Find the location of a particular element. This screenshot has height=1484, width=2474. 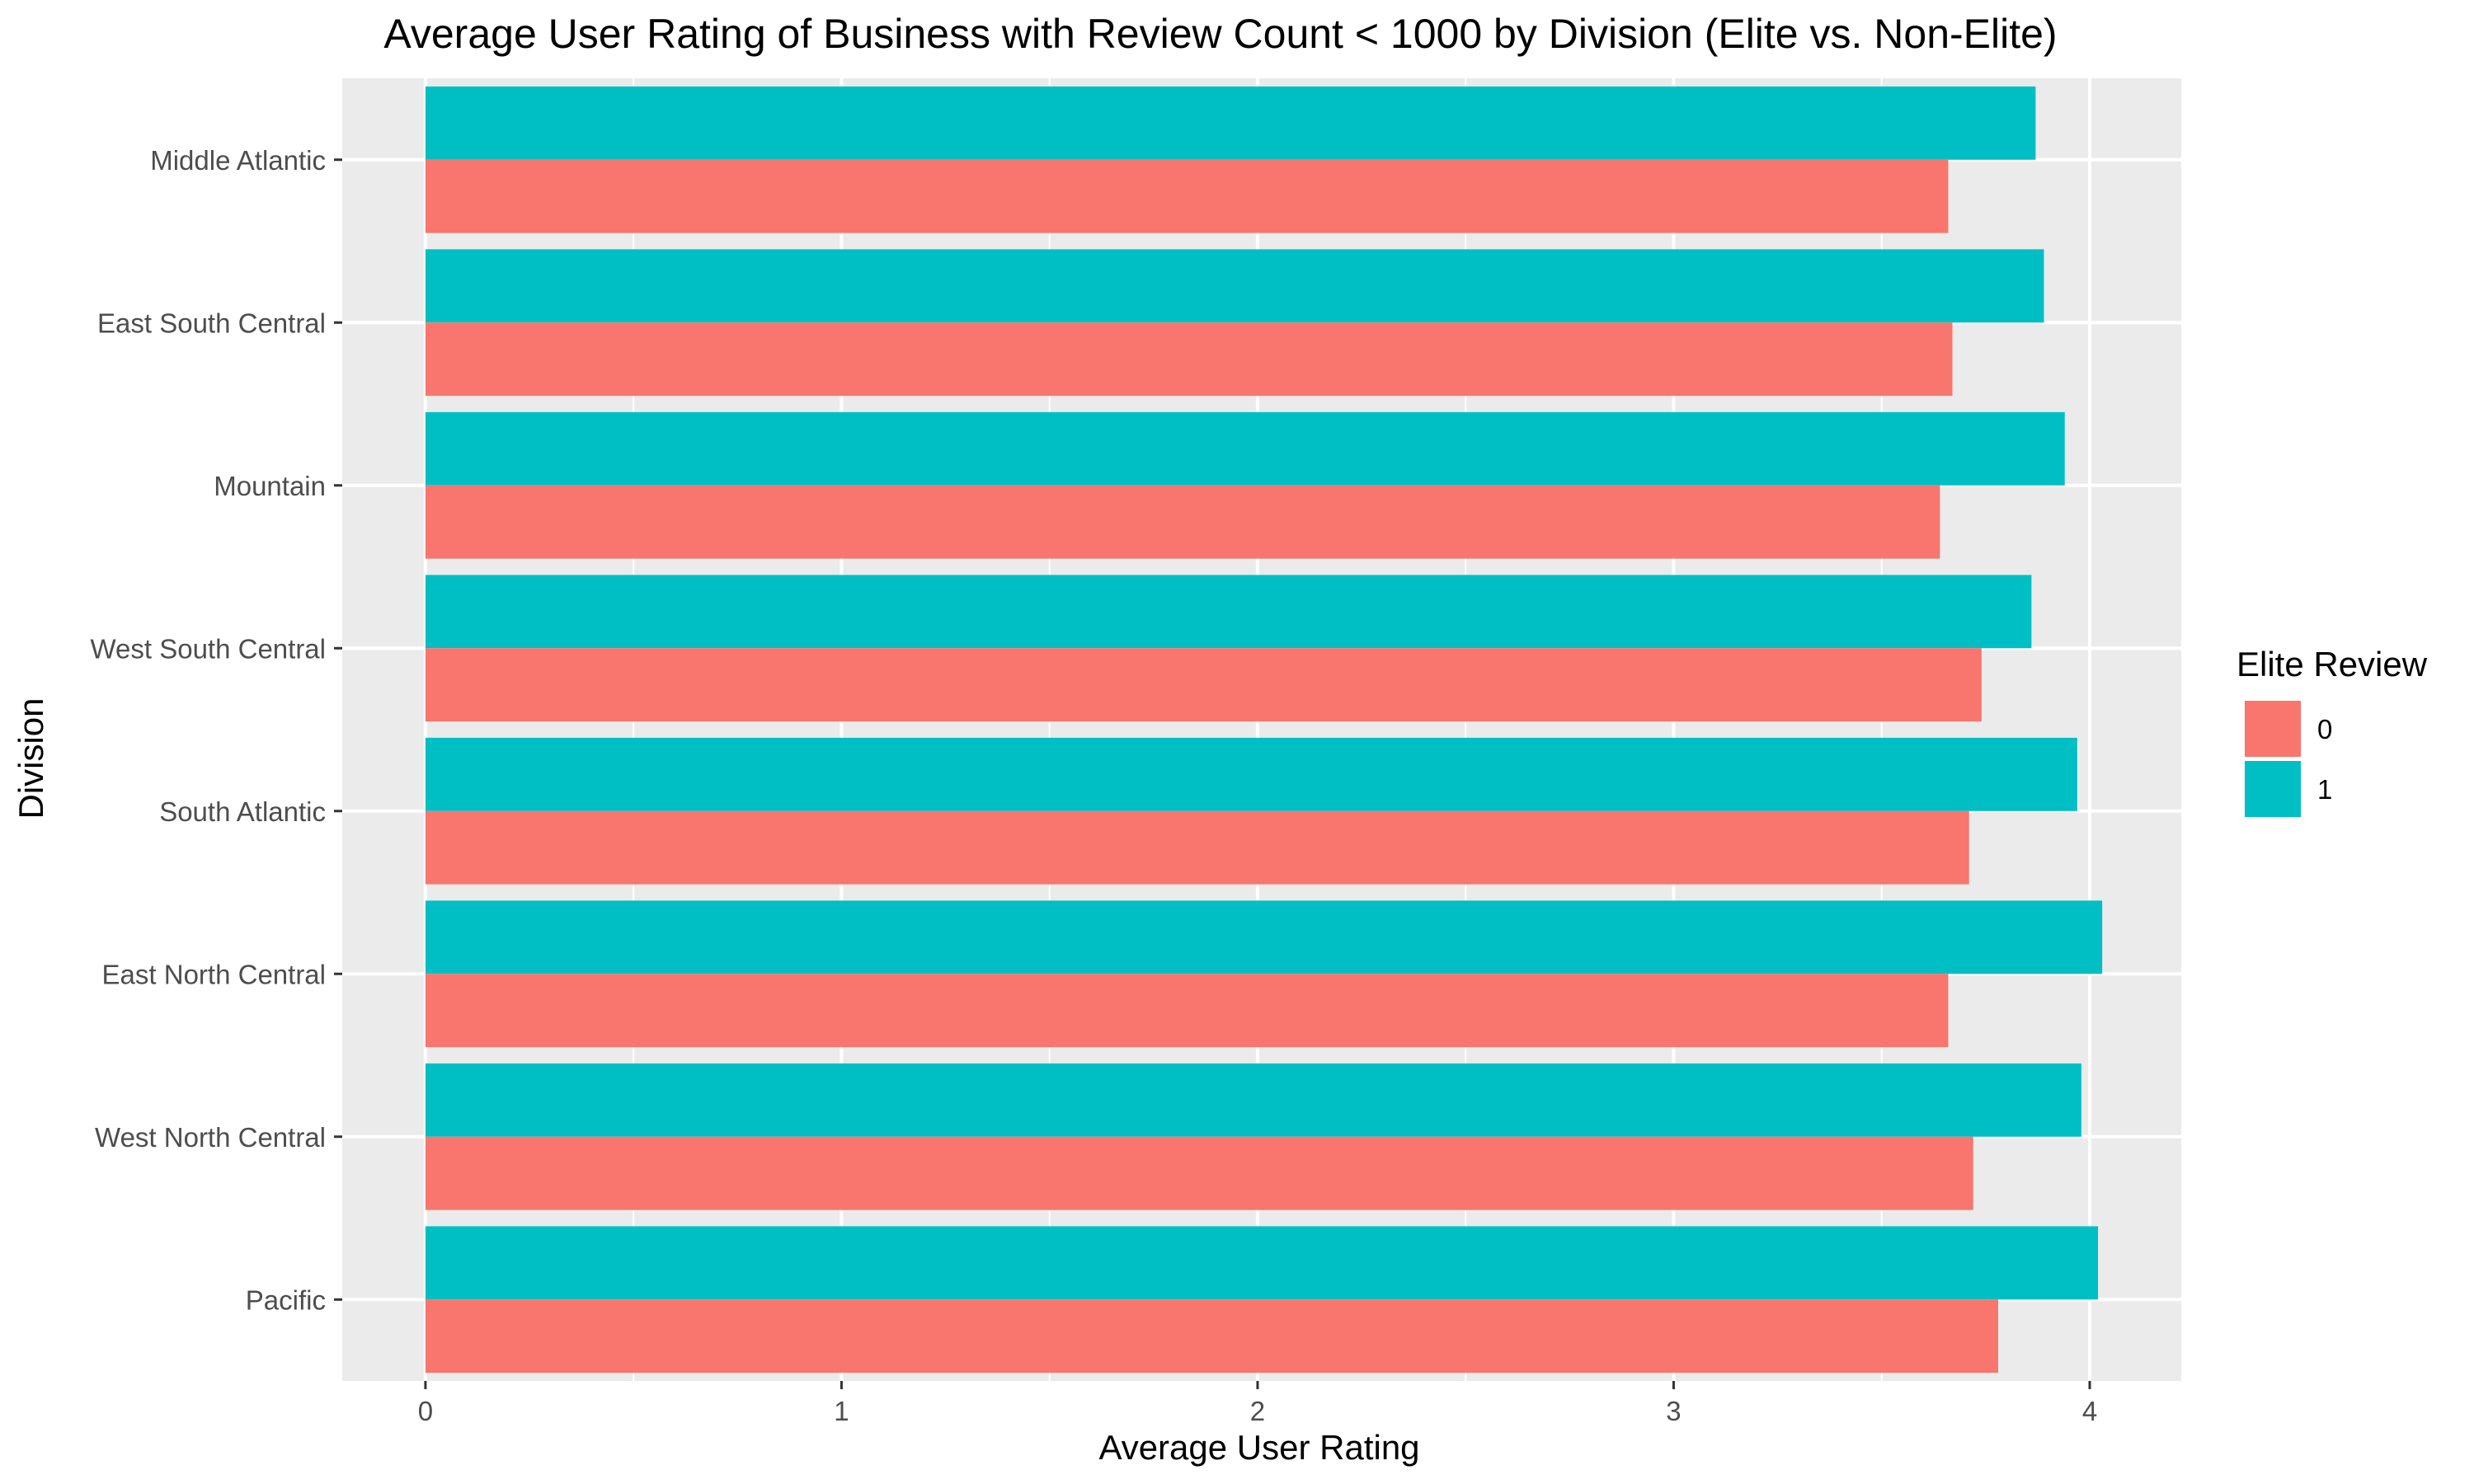

y-tick-label: West South Central is located at coordinates (208, 648).